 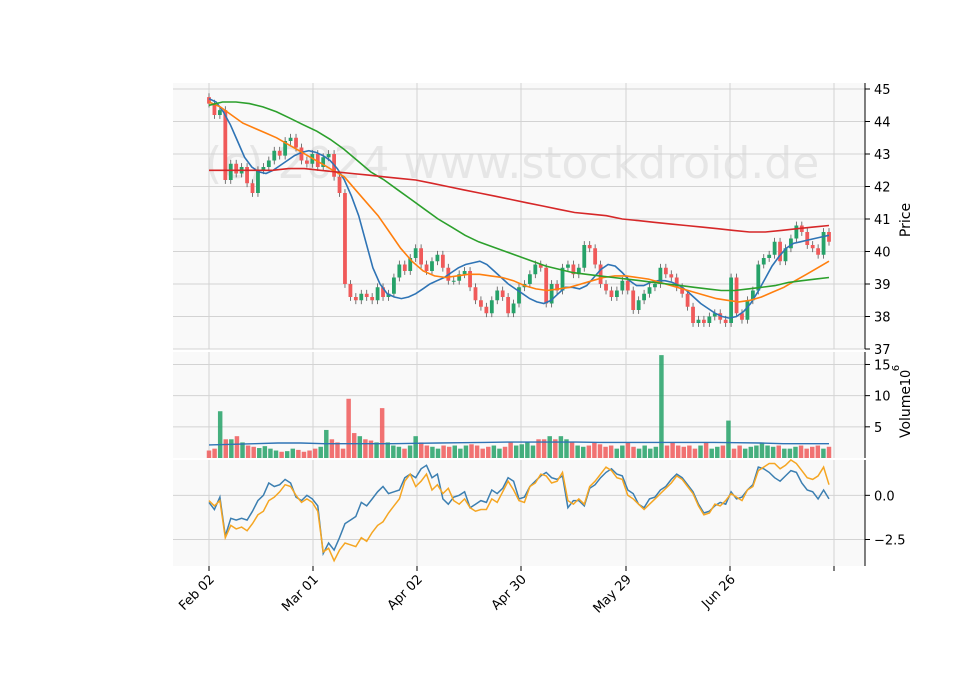 What do you see at coordinates (882, 90) in the screenshot?
I see `y-tick-label: 45` at bounding box center [882, 90].